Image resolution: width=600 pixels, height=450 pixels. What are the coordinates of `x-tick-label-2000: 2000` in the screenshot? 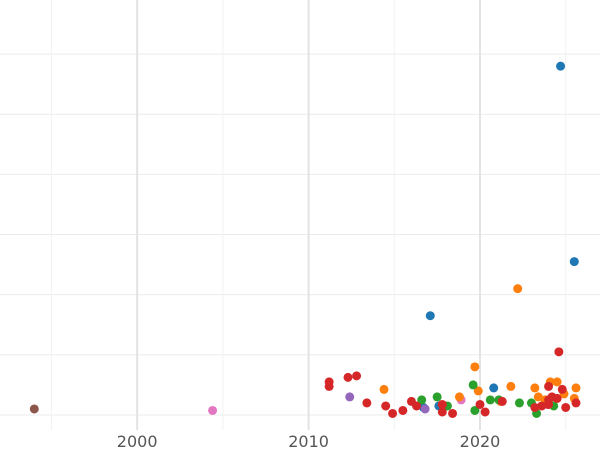 It's located at (137, 441).